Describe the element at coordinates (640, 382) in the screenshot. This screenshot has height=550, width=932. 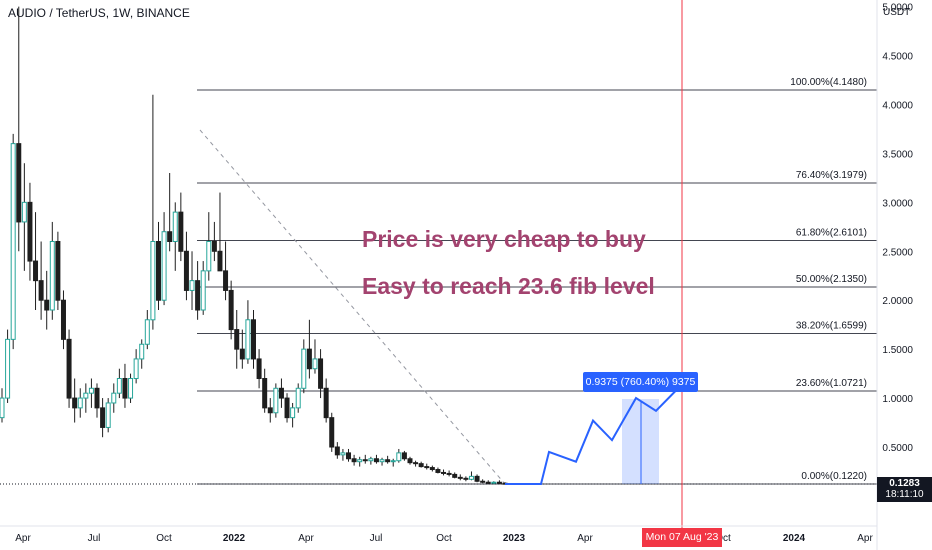
I see `measure-label: 0.9375 (760.40%) 9375` at that location.